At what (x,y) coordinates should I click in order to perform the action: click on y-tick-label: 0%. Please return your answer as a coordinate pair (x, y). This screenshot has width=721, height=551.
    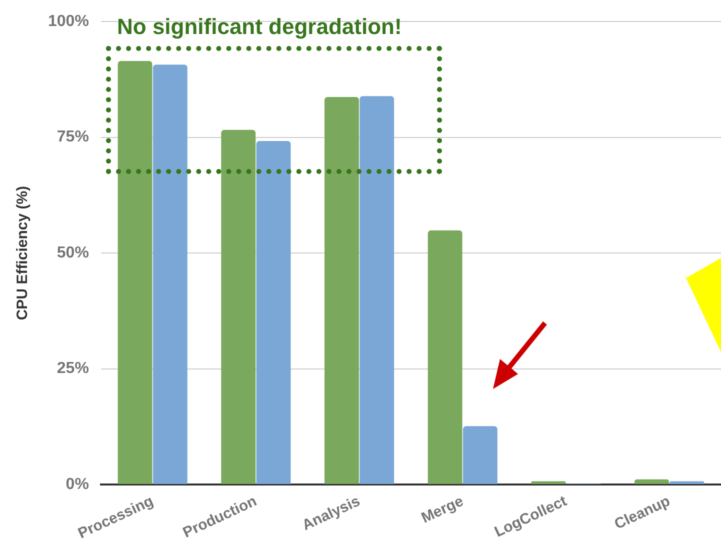
    Looking at the image, I should click on (77, 484).